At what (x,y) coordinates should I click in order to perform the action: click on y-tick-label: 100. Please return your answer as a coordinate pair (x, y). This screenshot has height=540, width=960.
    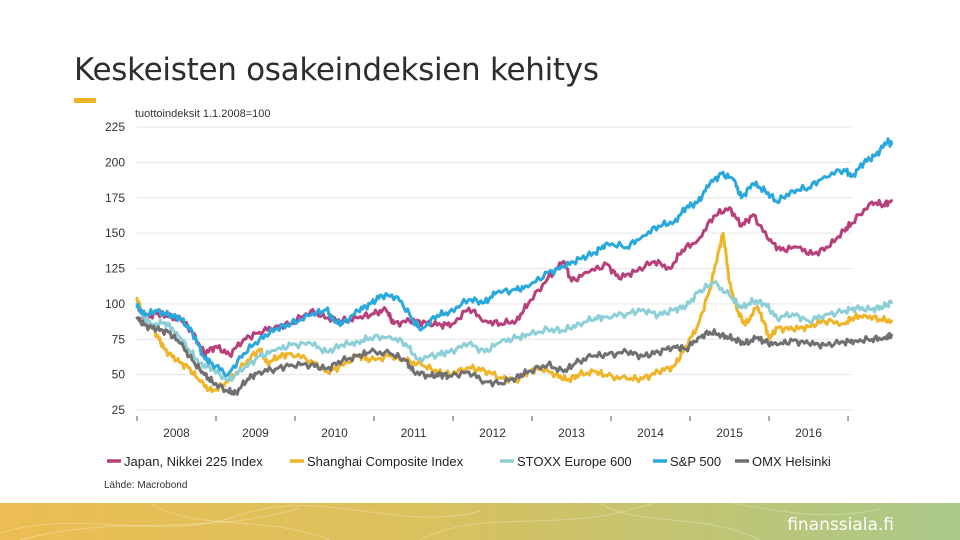
    Looking at the image, I should click on (115, 304).